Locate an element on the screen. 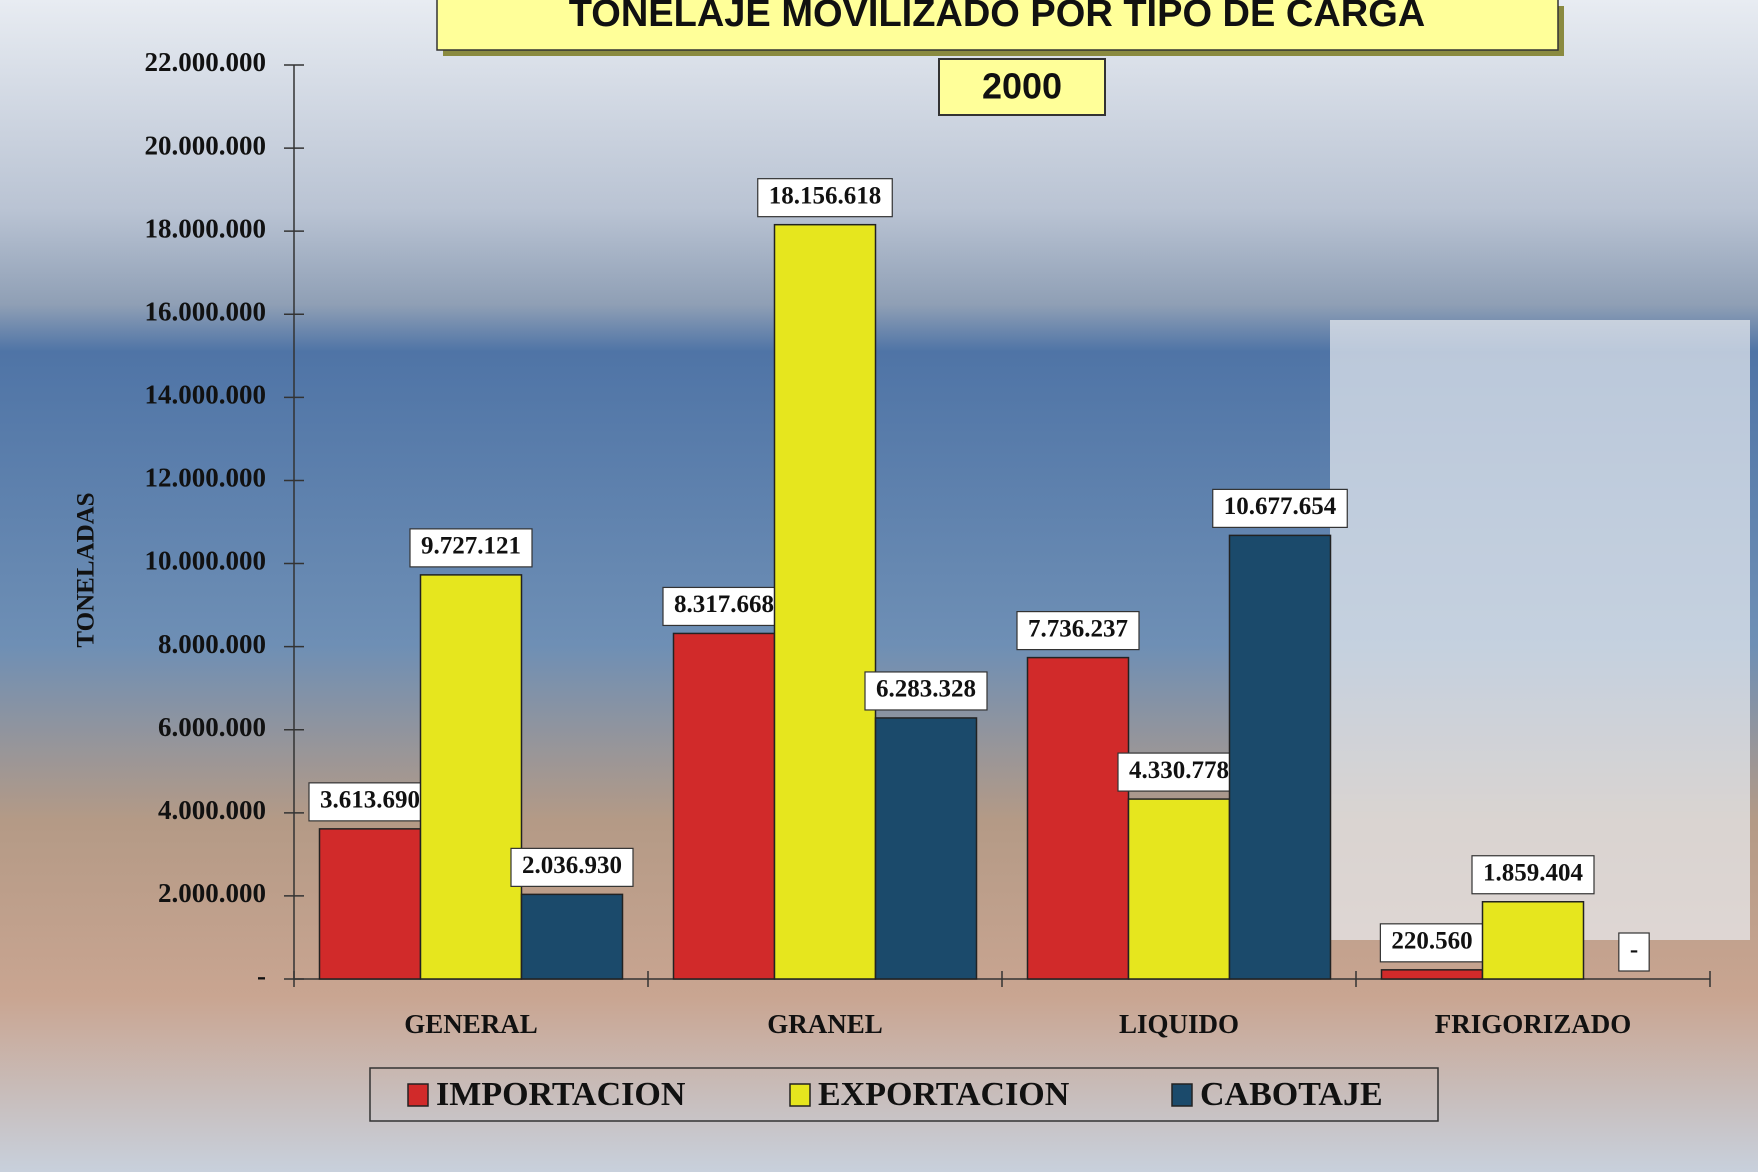 The height and width of the screenshot is (1172, 1758). value-label: 220.560 is located at coordinates (1431, 941).